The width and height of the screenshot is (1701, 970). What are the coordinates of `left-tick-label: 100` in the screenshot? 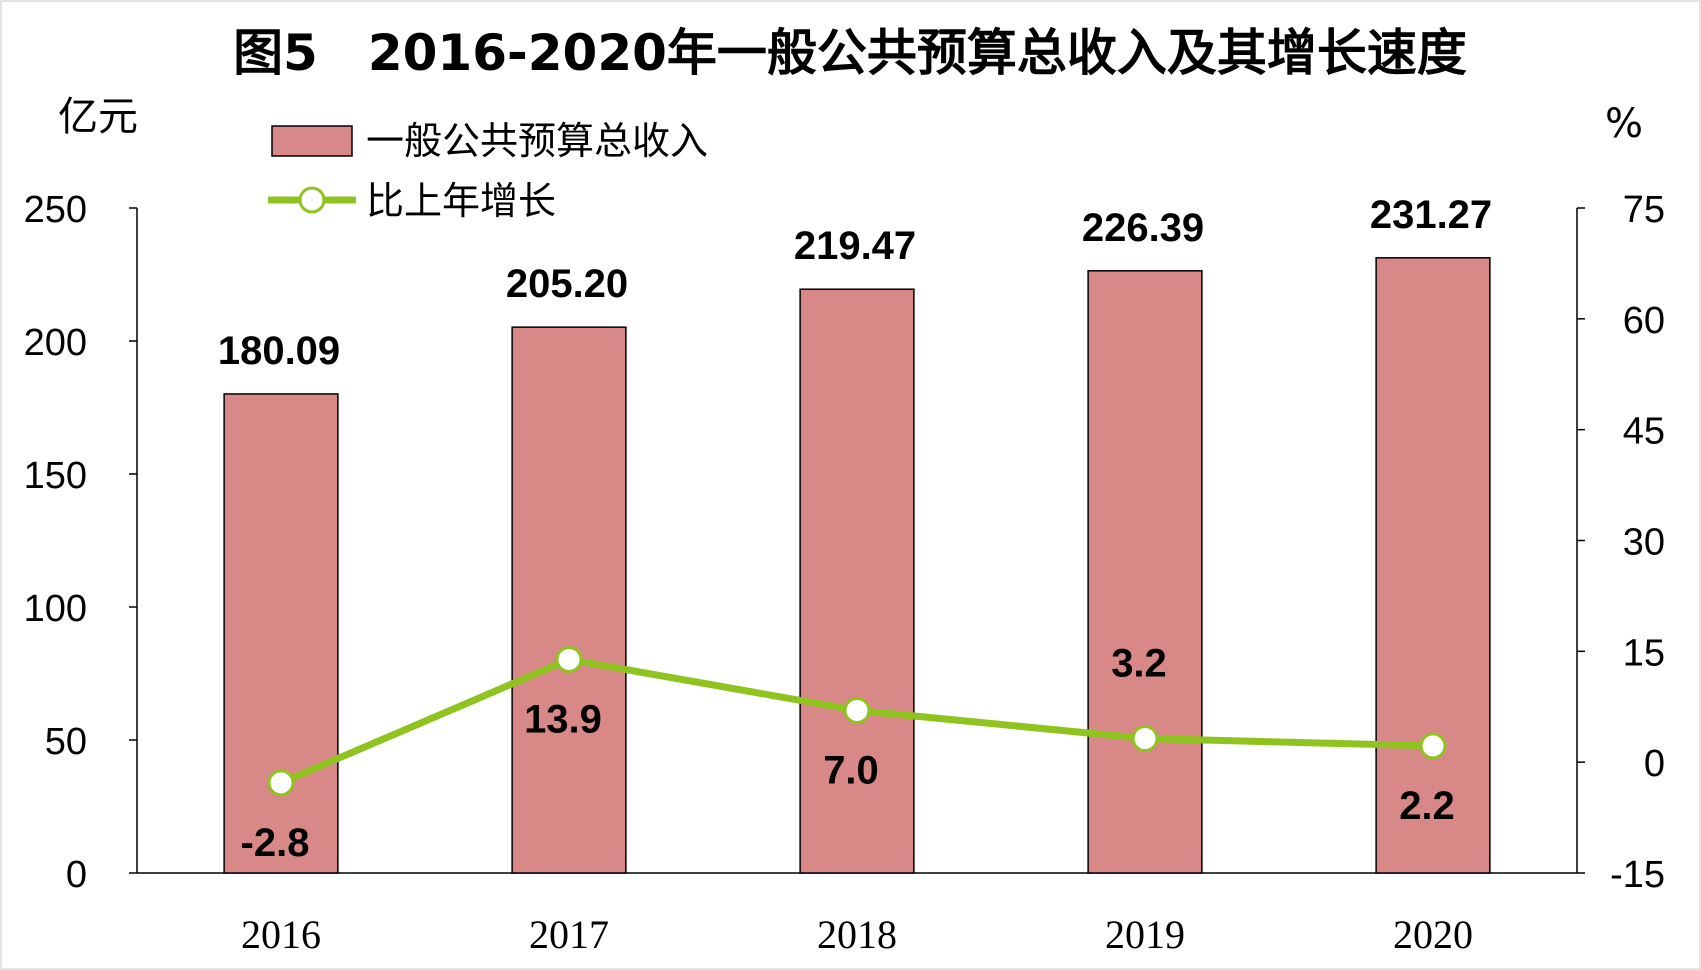 It's located at (55, 609).